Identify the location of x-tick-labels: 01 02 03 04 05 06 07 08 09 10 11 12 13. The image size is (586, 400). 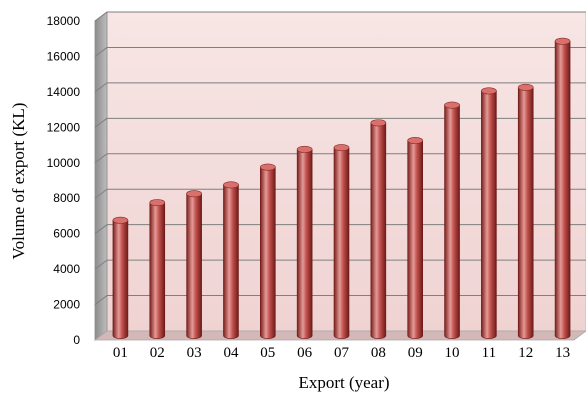
(341, 353).